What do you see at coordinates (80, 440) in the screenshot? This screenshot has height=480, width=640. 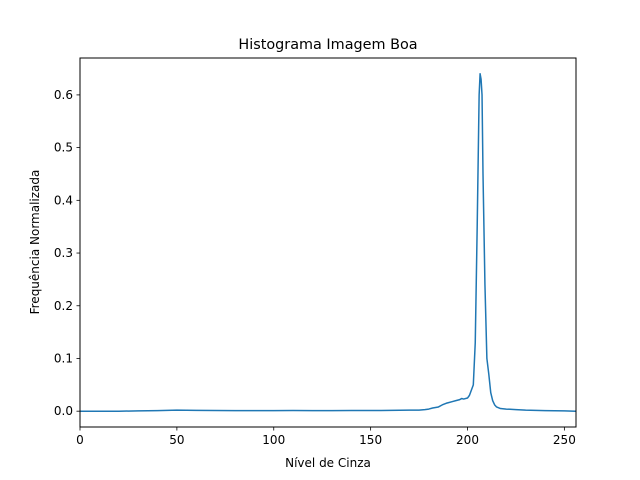 I see `x-tick-label: 0` at bounding box center [80, 440].